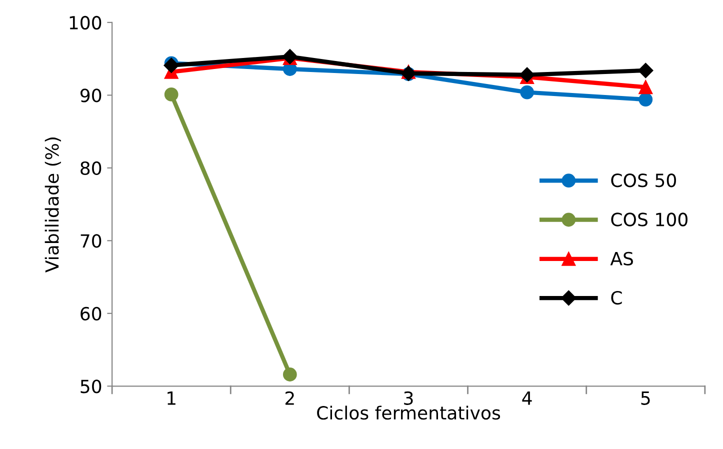 The height and width of the screenshot is (449, 723). I want to click on x-tick-label: 2, so click(290, 398).